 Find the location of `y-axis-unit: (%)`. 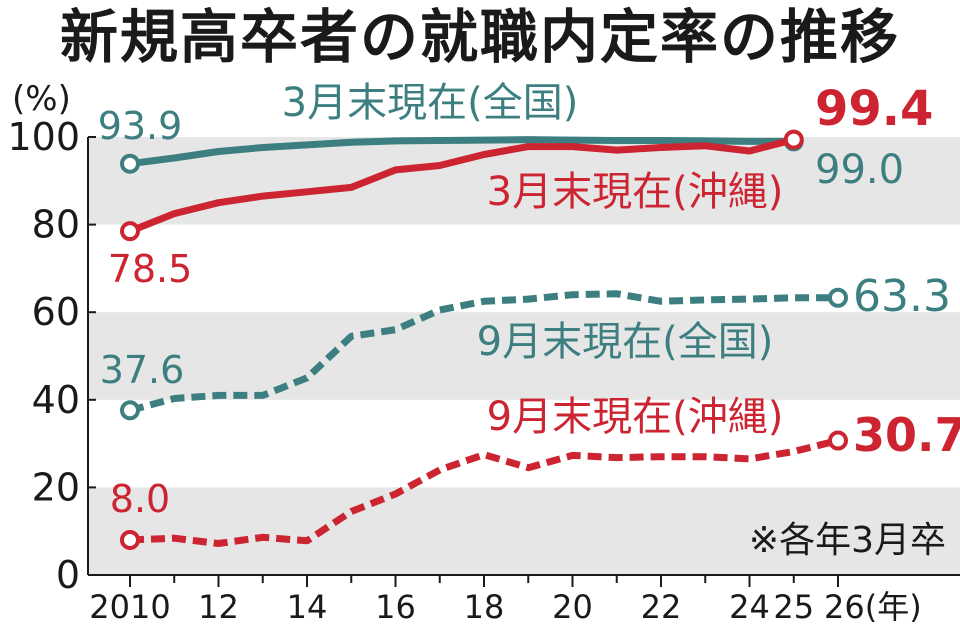

y-axis-unit: (%) is located at coordinates (41, 99).